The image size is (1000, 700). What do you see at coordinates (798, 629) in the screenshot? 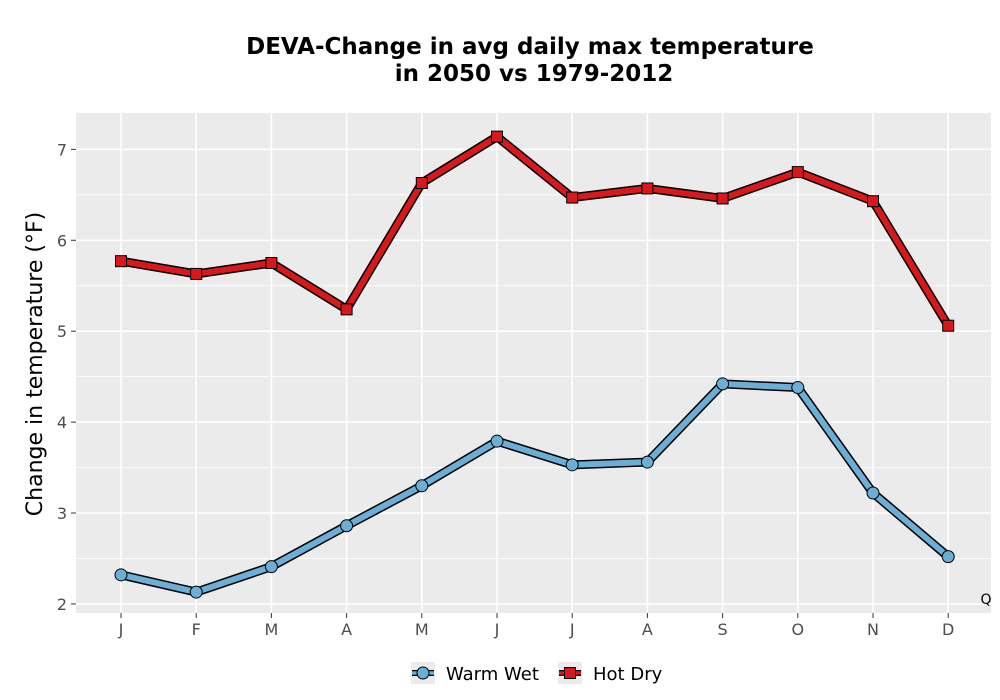
I see `x-tick-label: O` at bounding box center [798, 629].